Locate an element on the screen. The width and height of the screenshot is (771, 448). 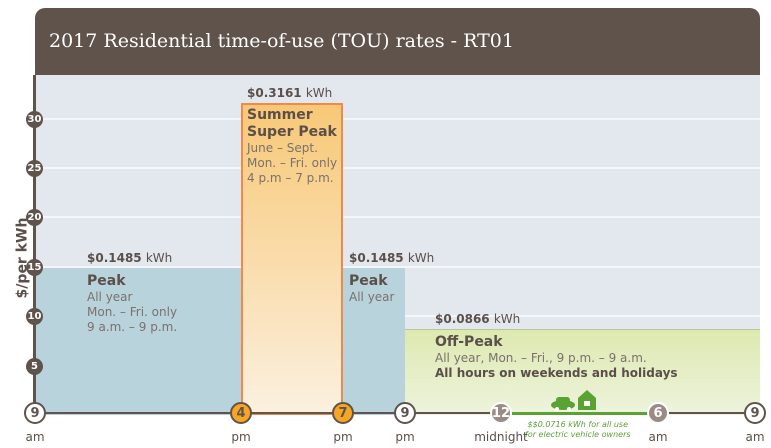
y-axis is located at coordinates (34, 245).